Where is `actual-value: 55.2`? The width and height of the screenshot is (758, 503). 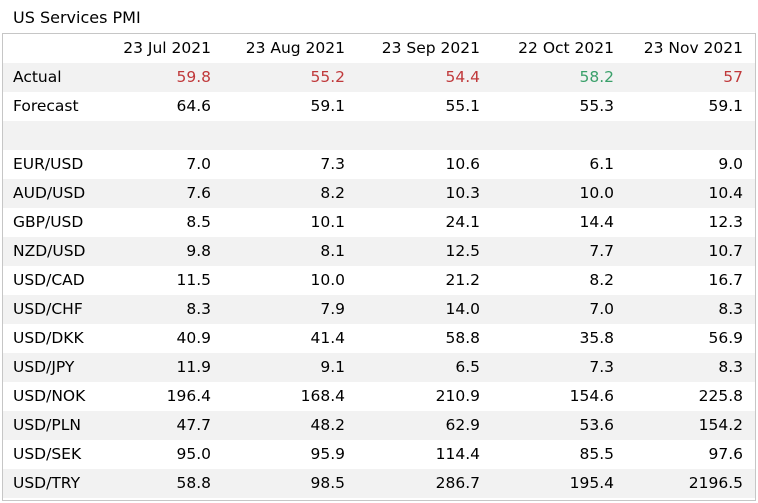 actual-value: 55.2 is located at coordinates (290, 77).